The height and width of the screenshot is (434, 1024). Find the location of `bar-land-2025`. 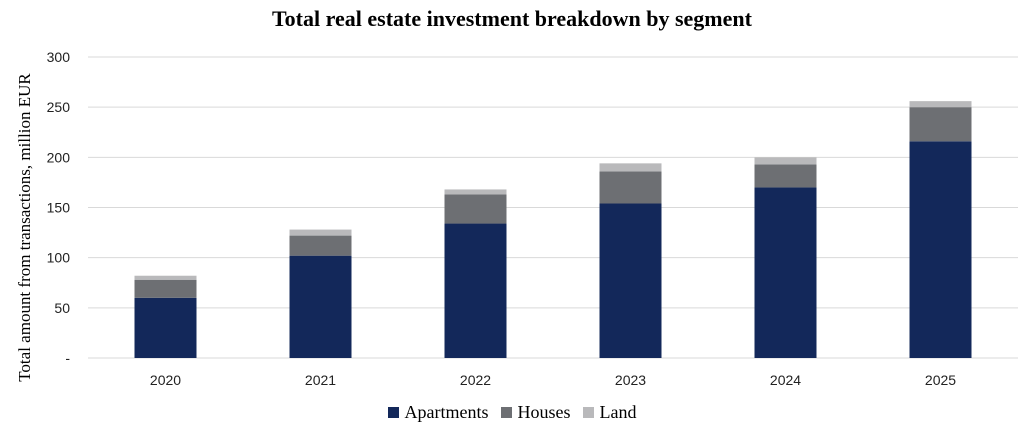

bar-land-2025 is located at coordinates (940, 104).